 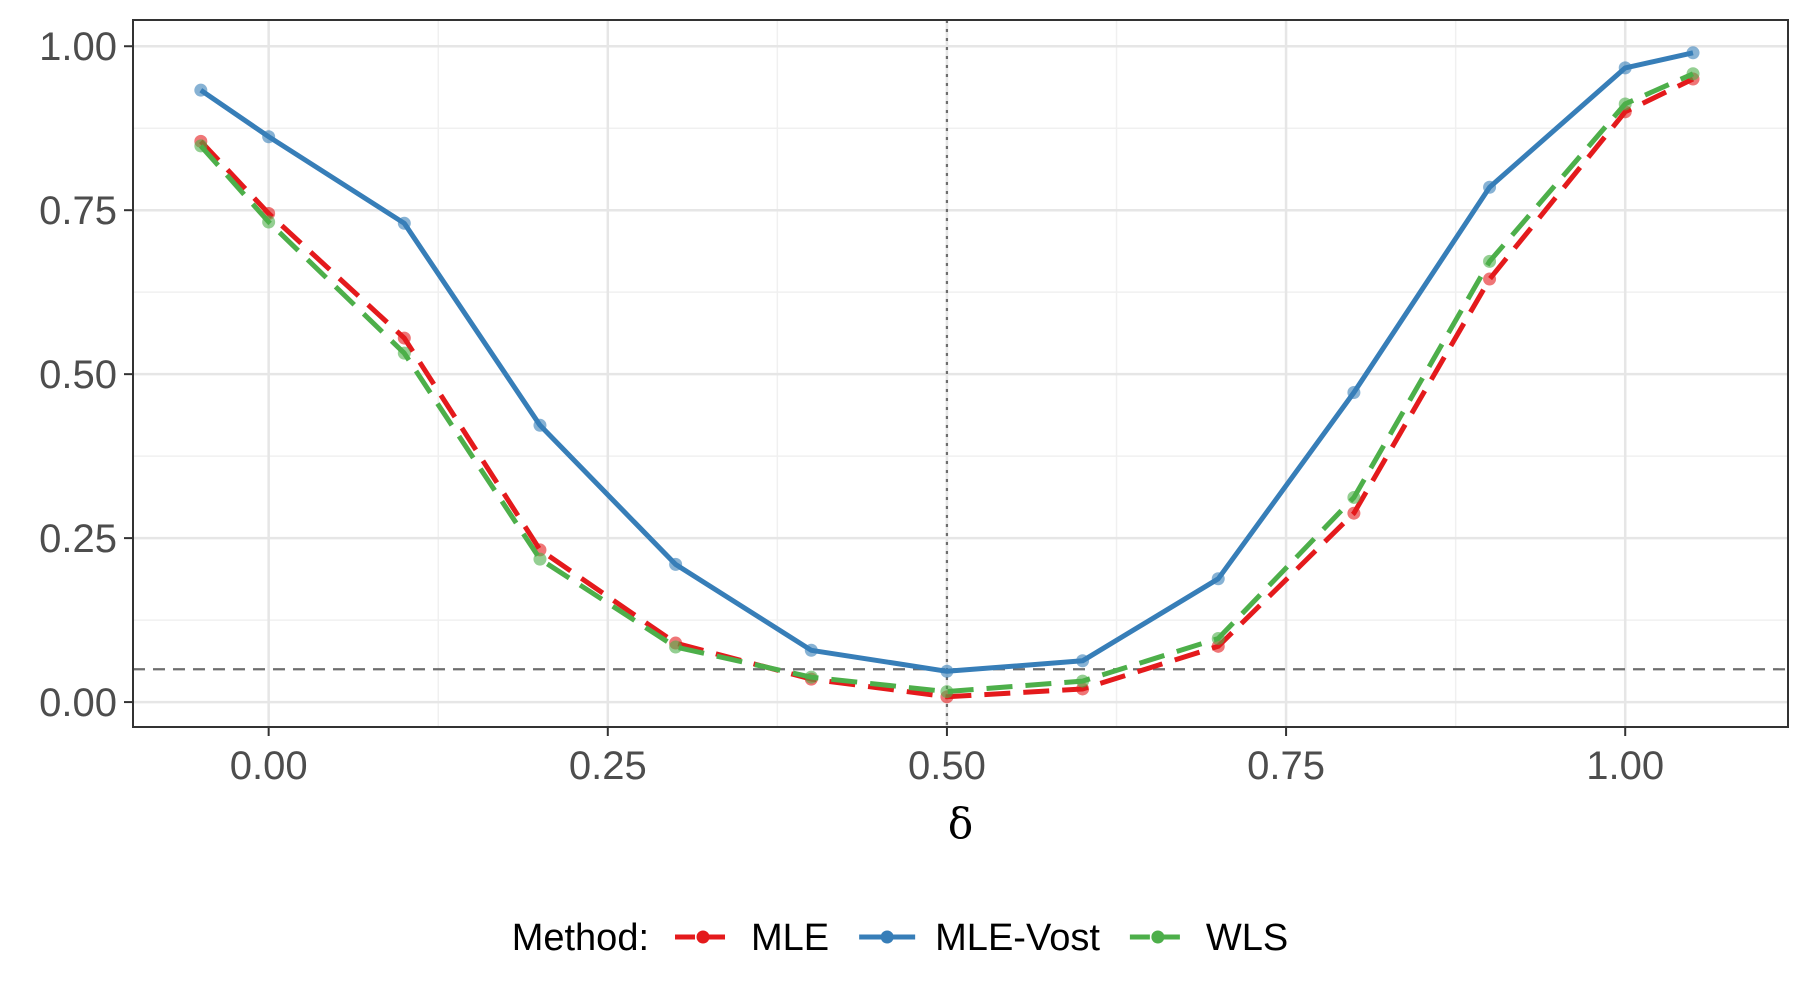 What do you see at coordinates (580, 938) in the screenshot?
I see `legend-title: Method:` at bounding box center [580, 938].